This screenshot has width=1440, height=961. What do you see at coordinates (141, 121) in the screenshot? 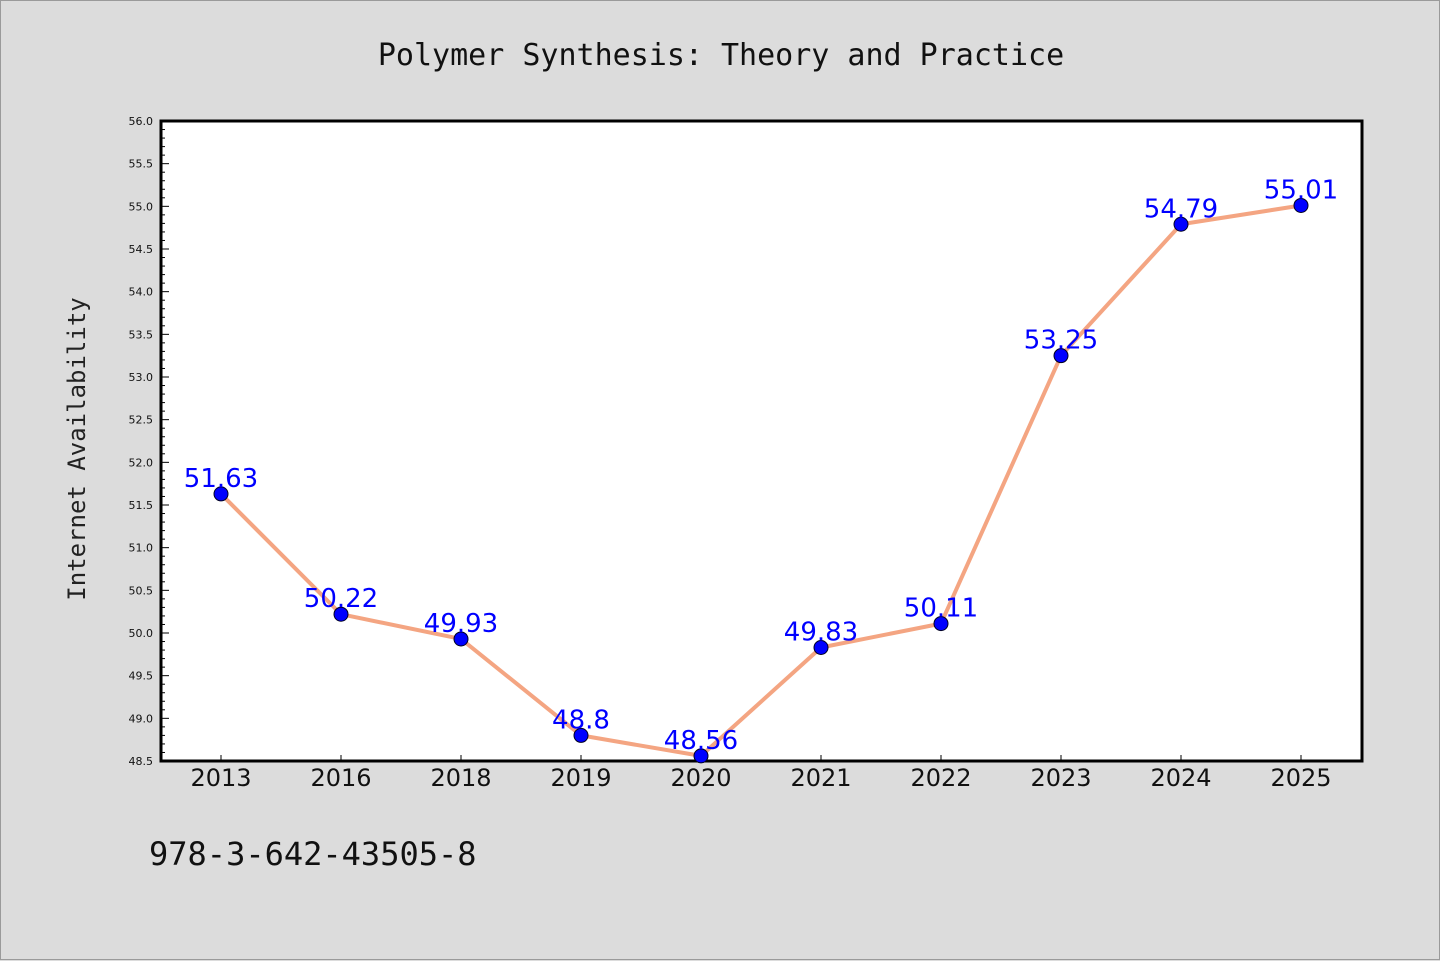
I see `y-tick-label: 56.0` at bounding box center [141, 121].